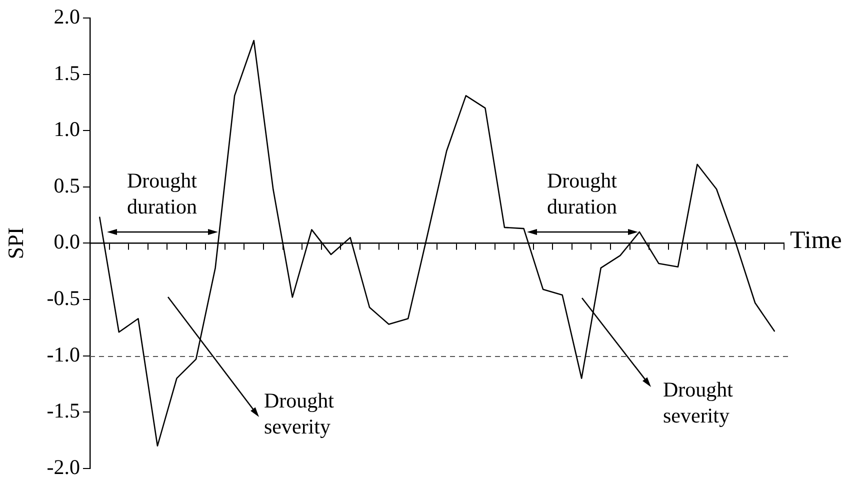 The width and height of the screenshot is (856, 484). I want to click on y-tick-label: 1.0, so click(67, 129).